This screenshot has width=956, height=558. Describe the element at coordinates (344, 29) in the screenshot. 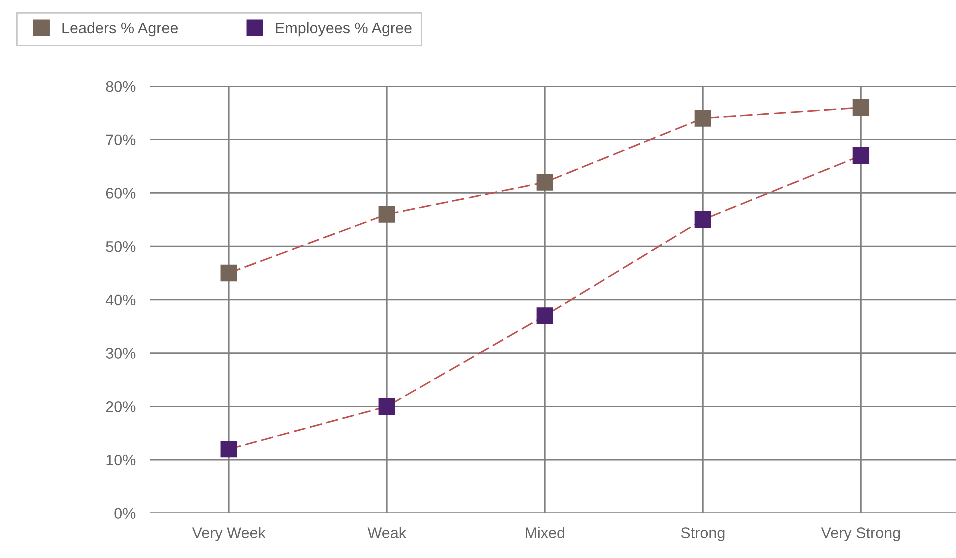

I see `legend-label: Employees % Agree` at that location.